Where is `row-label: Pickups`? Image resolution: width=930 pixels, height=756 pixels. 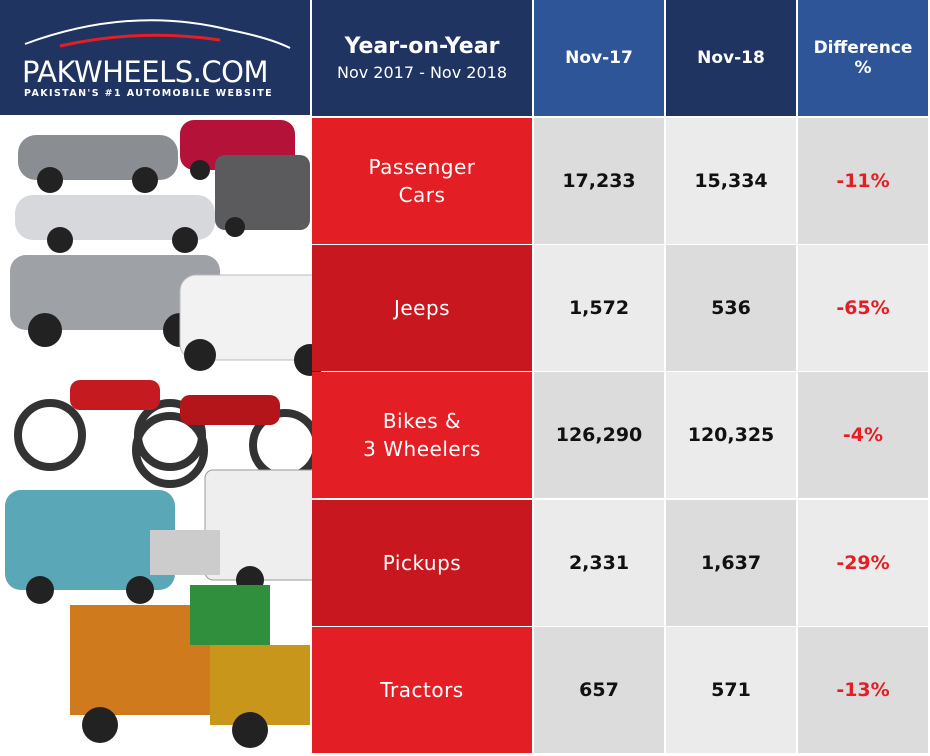 row-label: Pickups is located at coordinates (422, 562).